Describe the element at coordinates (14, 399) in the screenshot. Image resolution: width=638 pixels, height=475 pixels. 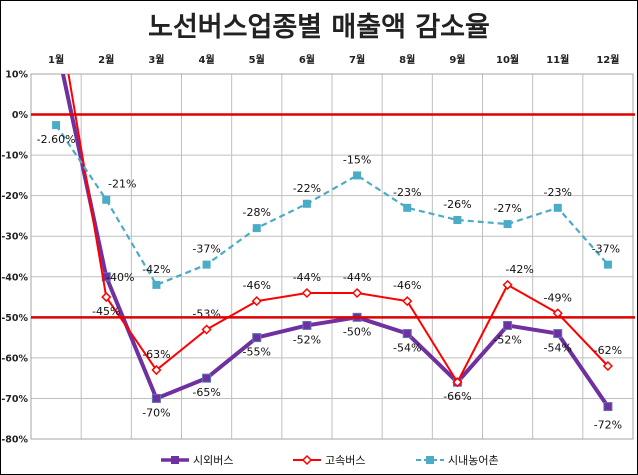
I see `y-tick-label: -70%` at that location.